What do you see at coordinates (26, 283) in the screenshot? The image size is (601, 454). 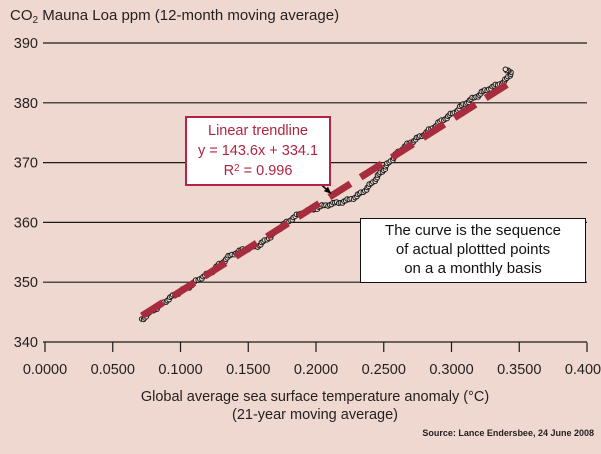 I see `svg-text: 350` at bounding box center [26, 283].